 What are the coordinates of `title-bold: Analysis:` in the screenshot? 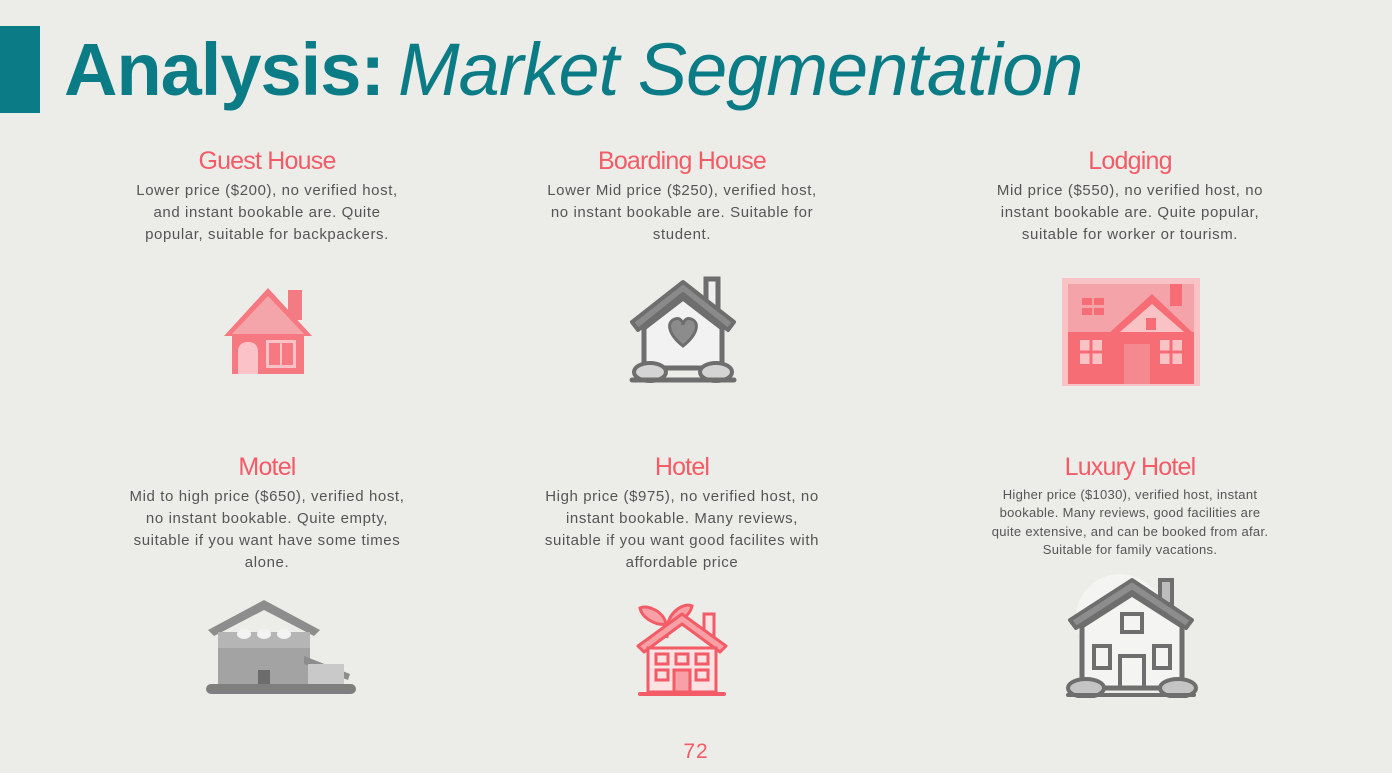 It's located at (224, 69).